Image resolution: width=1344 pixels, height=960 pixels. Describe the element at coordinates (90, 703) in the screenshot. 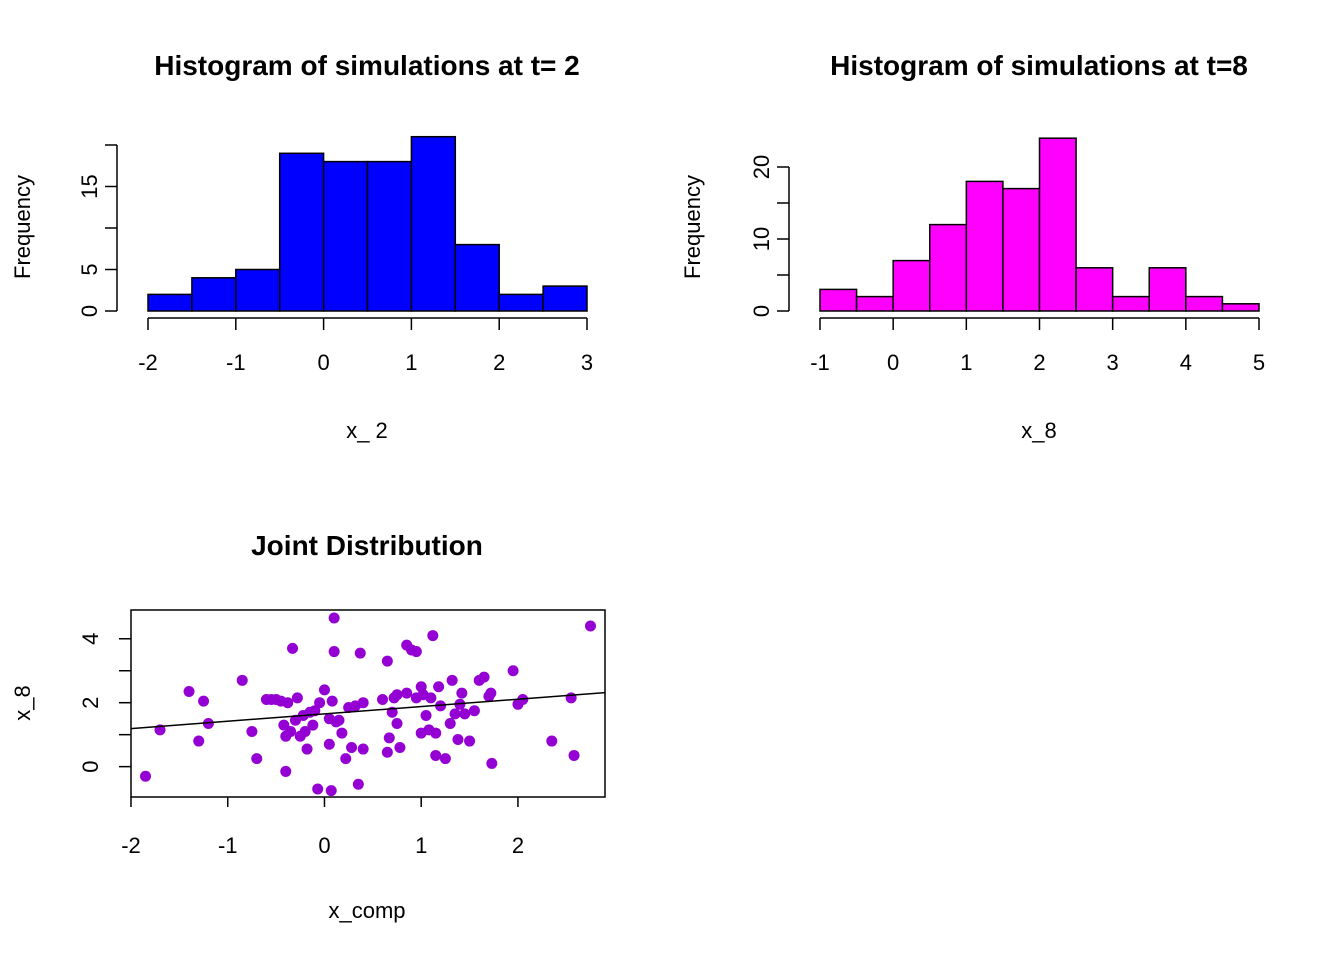

I see `y-tick-label: 2` at that location.